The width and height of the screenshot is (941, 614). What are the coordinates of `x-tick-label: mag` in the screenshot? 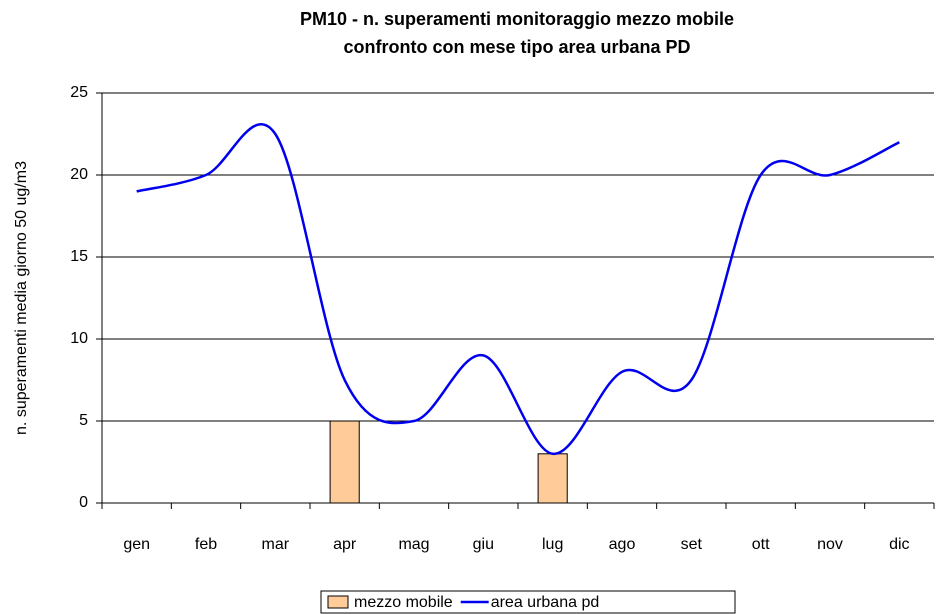 It's located at (413, 544).